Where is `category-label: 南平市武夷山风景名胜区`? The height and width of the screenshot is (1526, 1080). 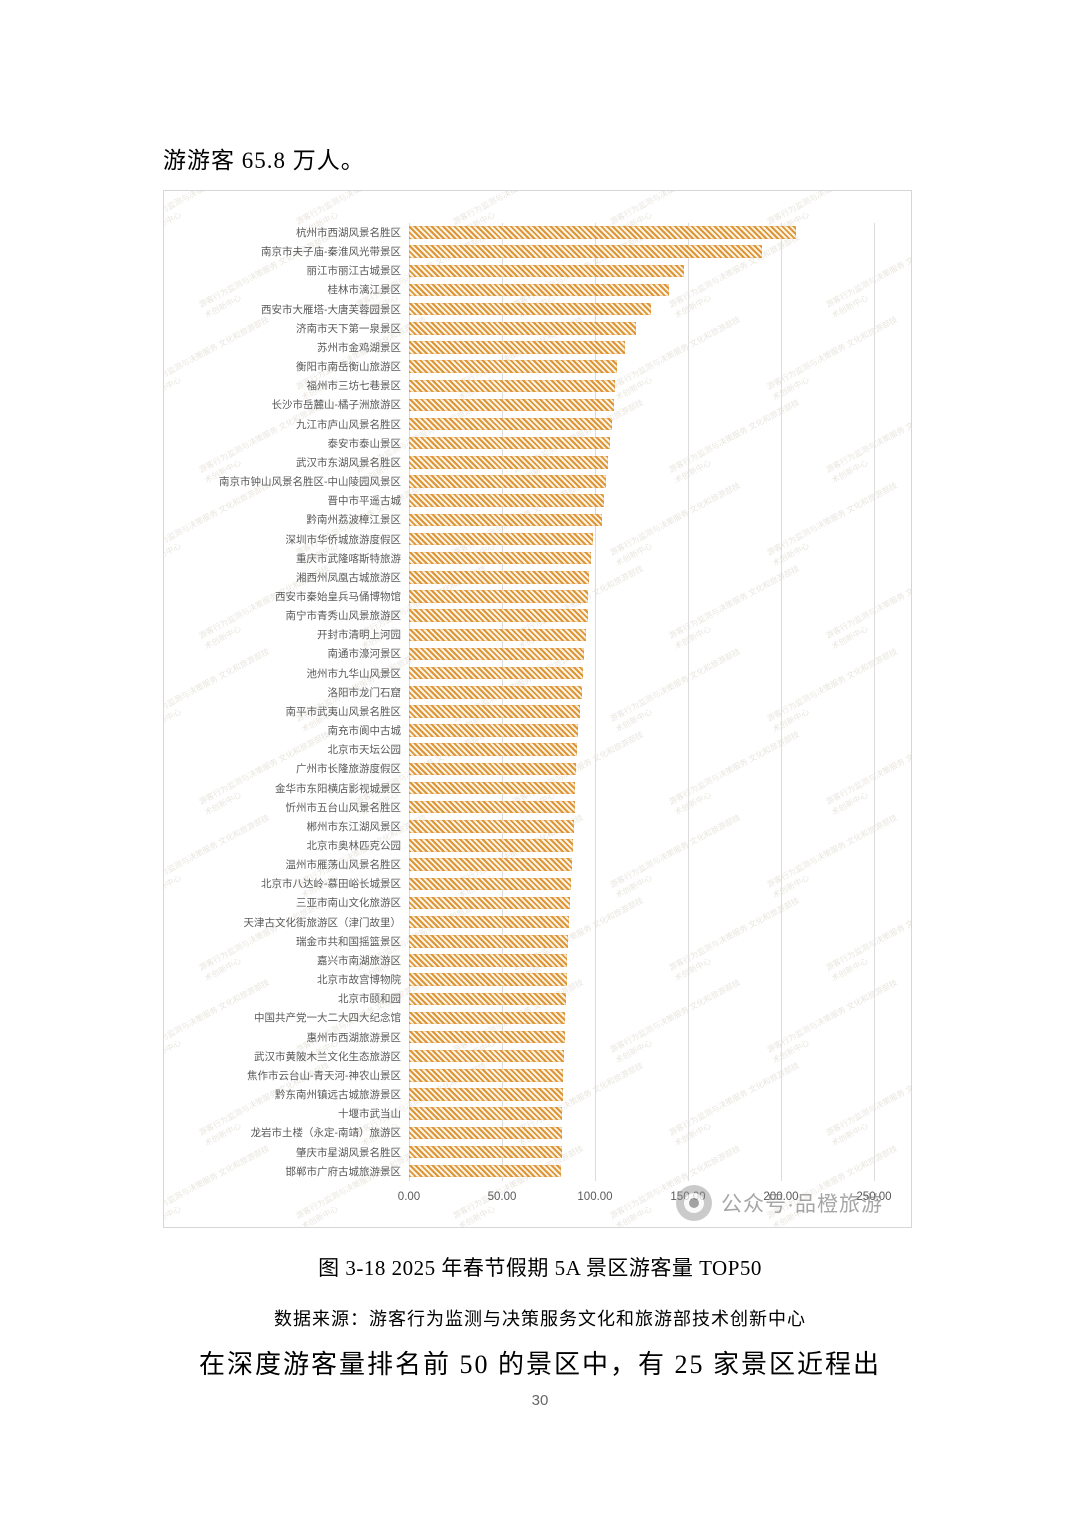
category-label: 南平市武夷山风景名胜区 is located at coordinates (343, 711).